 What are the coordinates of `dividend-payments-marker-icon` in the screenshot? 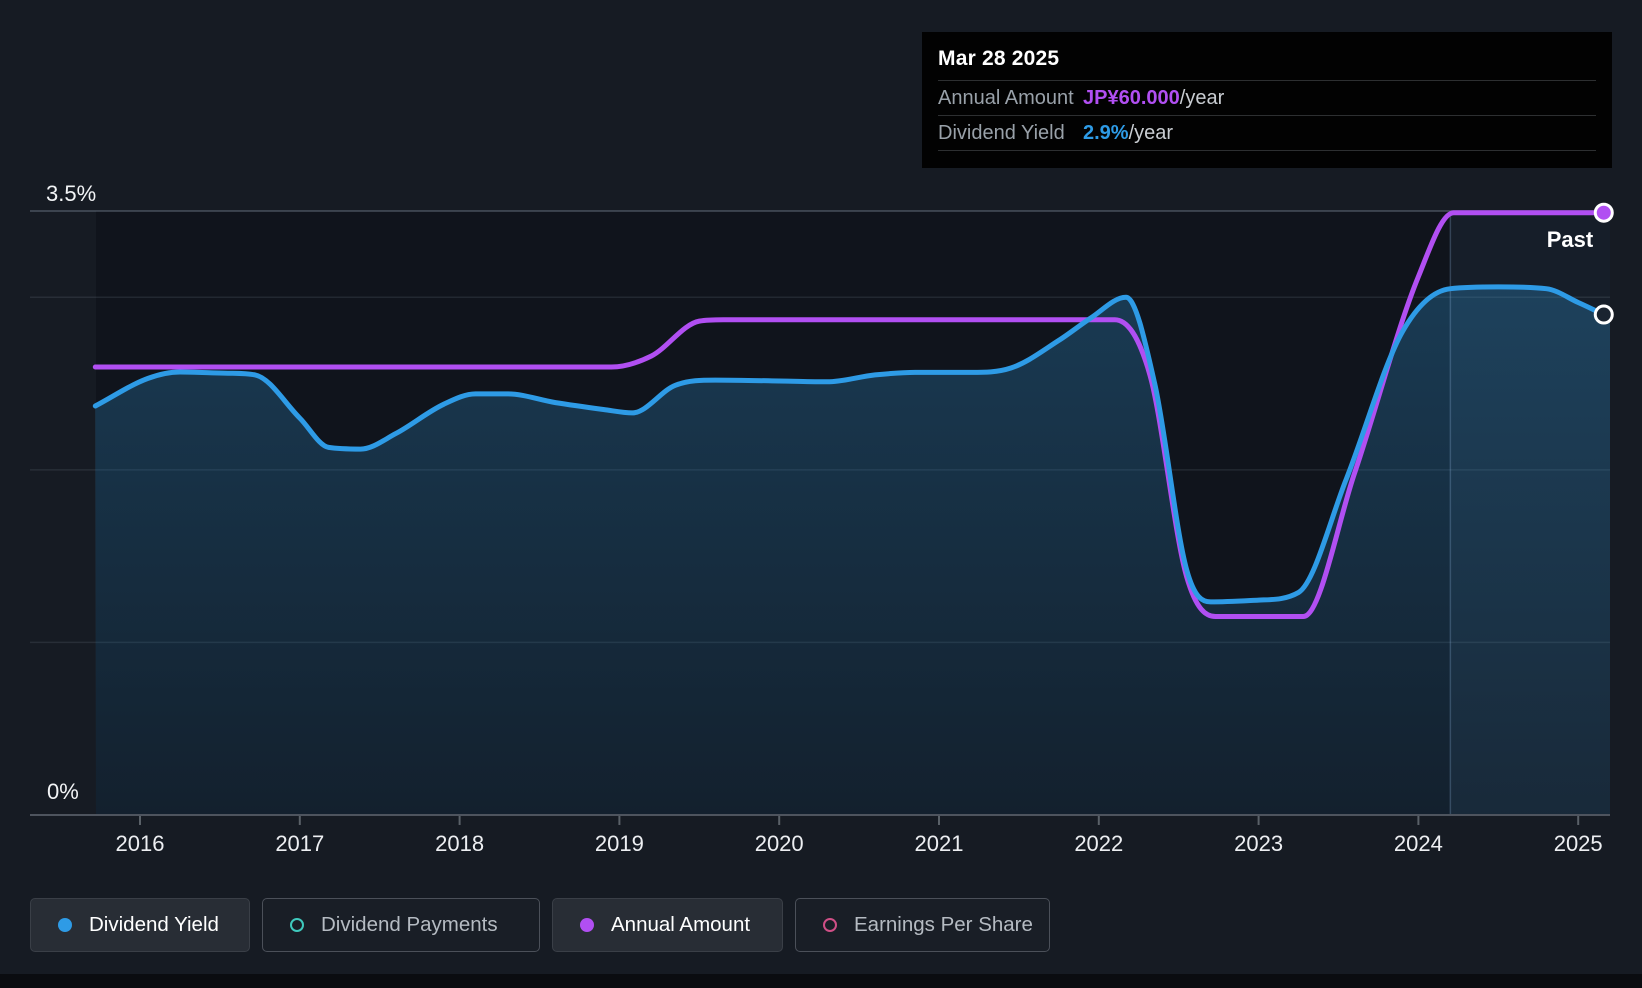 It's located at (297, 925).